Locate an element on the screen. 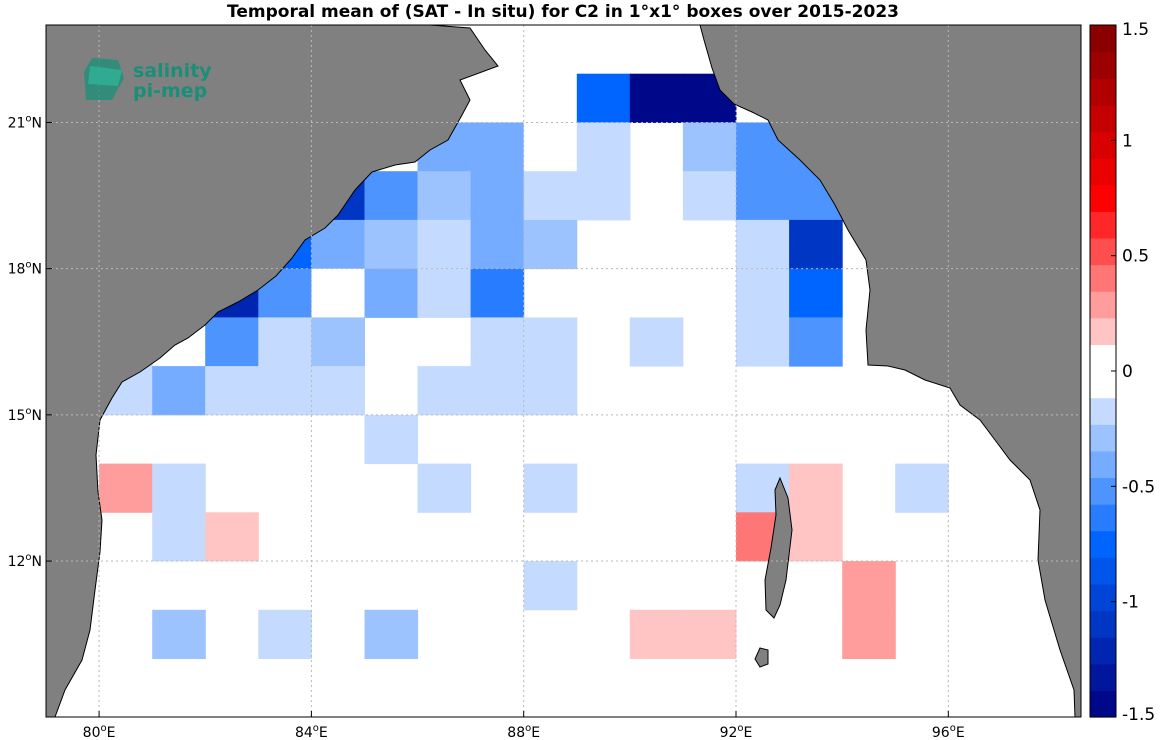 This screenshot has width=1160, height=740. cell-85e-10n is located at coordinates (391, 634).